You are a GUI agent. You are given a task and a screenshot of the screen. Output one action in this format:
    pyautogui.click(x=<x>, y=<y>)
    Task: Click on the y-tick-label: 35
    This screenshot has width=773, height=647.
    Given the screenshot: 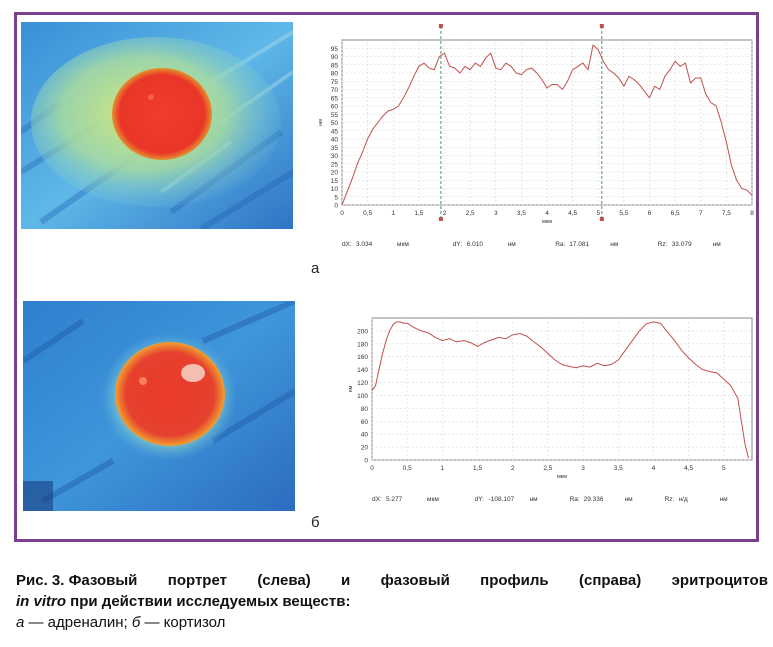 What is the action you would take?
    pyautogui.click(x=335, y=148)
    